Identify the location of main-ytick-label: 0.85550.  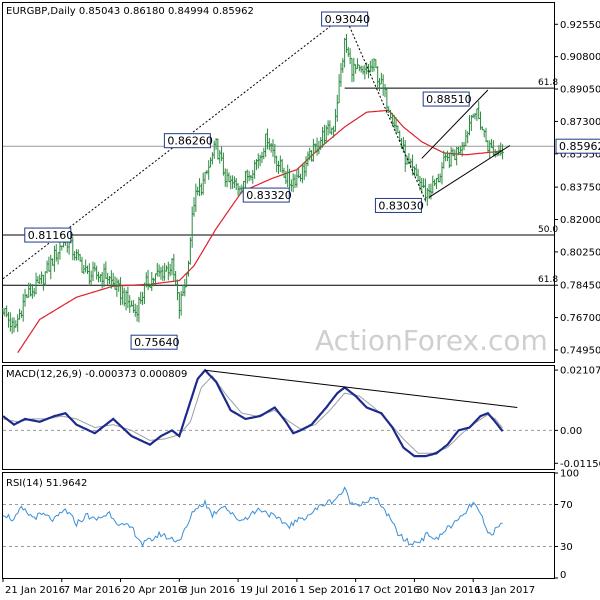
(580, 154).